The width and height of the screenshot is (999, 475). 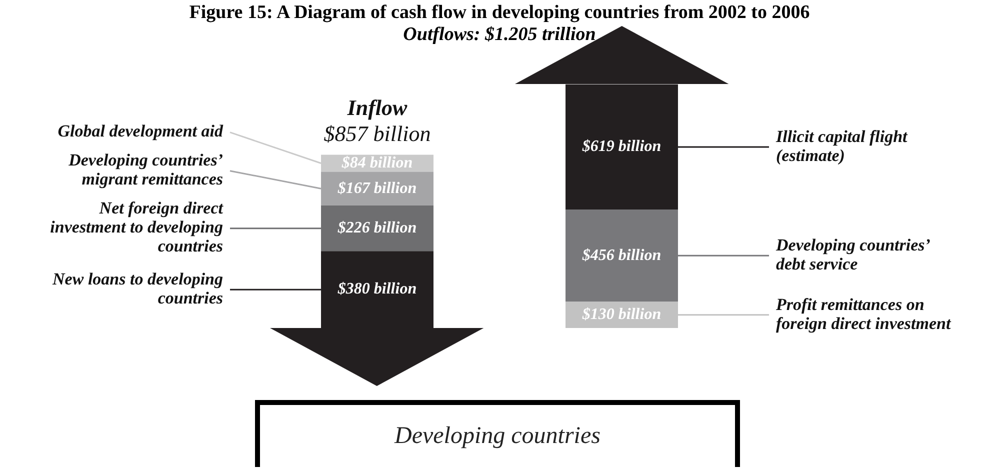 What do you see at coordinates (497, 433) in the screenshot?
I see `outline-box: Developing countries` at bounding box center [497, 433].